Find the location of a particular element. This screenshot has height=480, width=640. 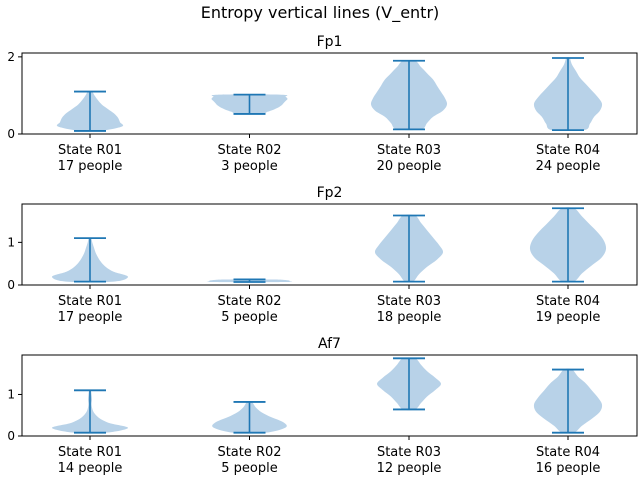

x-tick-label: State R03 12 people is located at coordinates (409, 460).